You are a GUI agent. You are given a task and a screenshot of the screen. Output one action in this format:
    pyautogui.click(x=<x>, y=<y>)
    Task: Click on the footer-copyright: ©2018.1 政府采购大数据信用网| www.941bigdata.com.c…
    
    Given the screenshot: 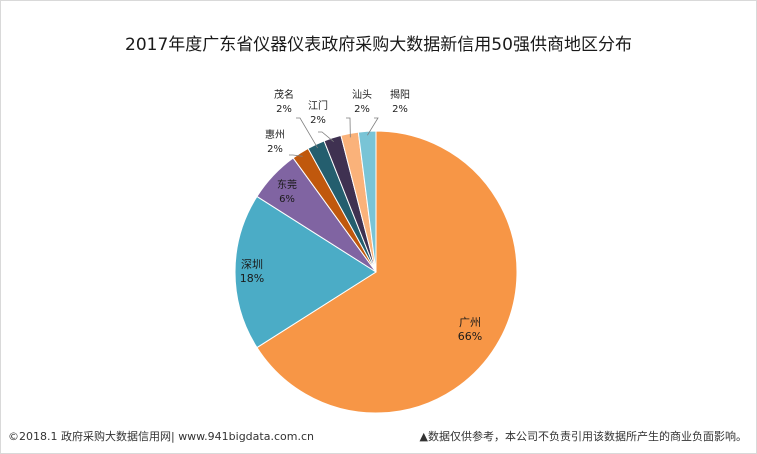 What is the action you would take?
    pyautogui.click(x=161, y=436)
    